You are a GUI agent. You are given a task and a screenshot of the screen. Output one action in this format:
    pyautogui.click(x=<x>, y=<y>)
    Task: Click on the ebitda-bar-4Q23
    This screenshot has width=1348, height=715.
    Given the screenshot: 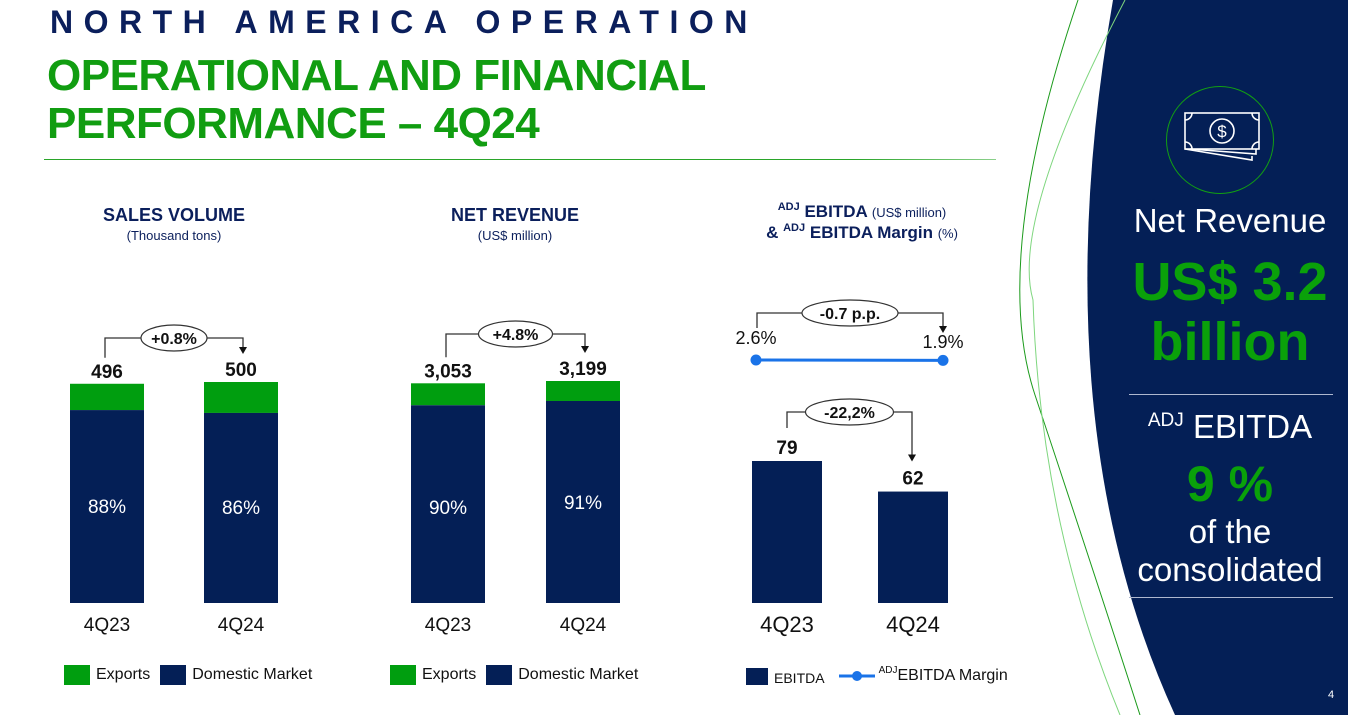 What is the action you would take?
    pyautogui.click(x=787, y=532)
    